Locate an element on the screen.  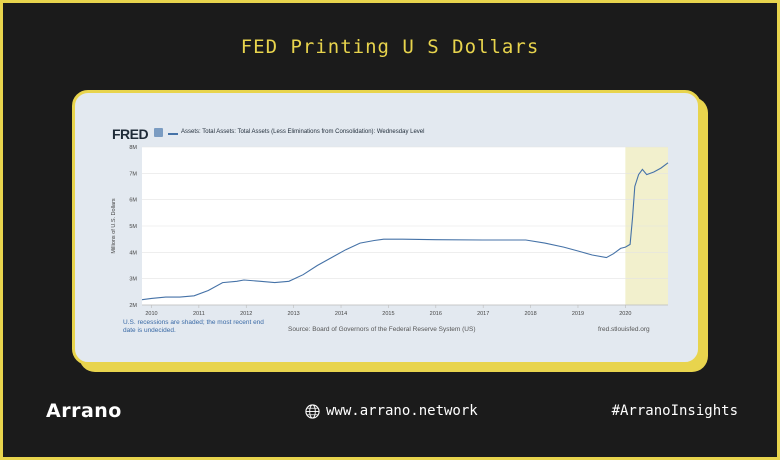
fred-logo: FRED is located at coordinates (130, 134).